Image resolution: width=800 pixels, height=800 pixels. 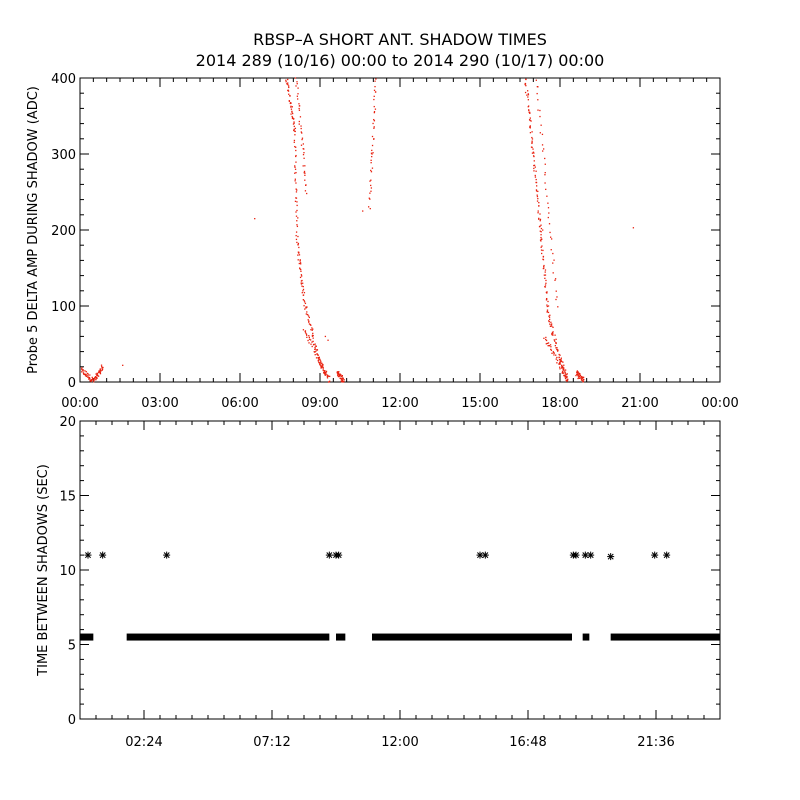 I want to click on x-tick-label: 03:00, so click(x=159, y=403).